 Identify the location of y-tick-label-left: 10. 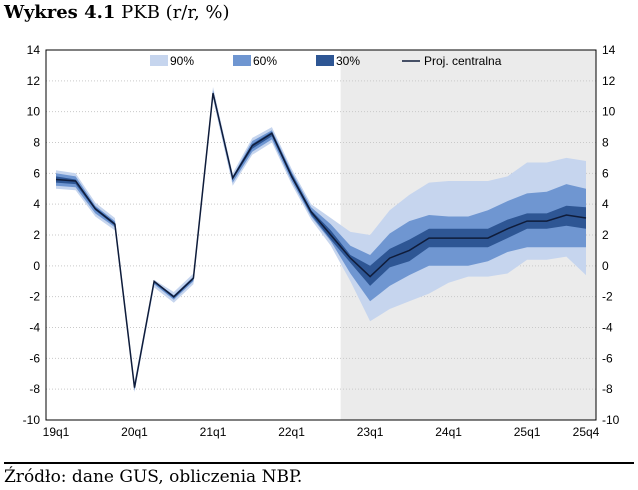
(34, 112).